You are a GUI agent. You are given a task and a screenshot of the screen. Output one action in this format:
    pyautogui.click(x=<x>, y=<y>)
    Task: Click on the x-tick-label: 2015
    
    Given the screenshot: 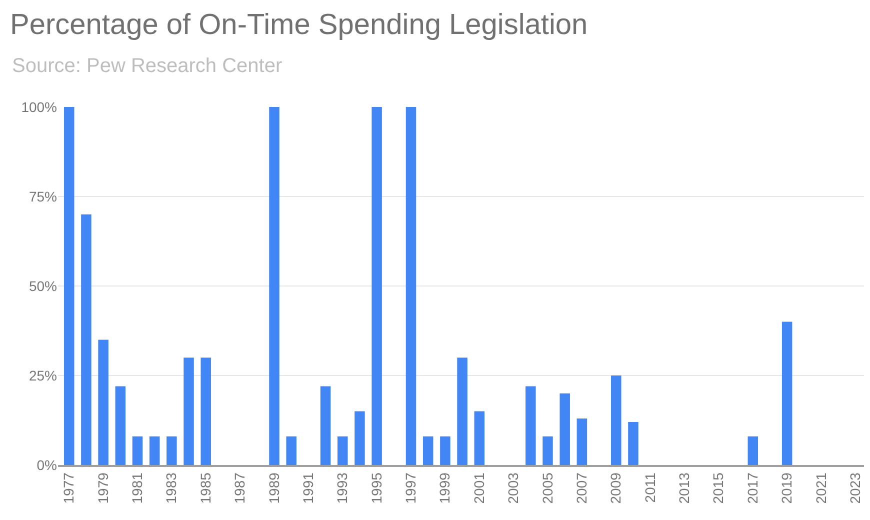 What is the action you would take?
    pyautogui.click(x=718, y=488)
    